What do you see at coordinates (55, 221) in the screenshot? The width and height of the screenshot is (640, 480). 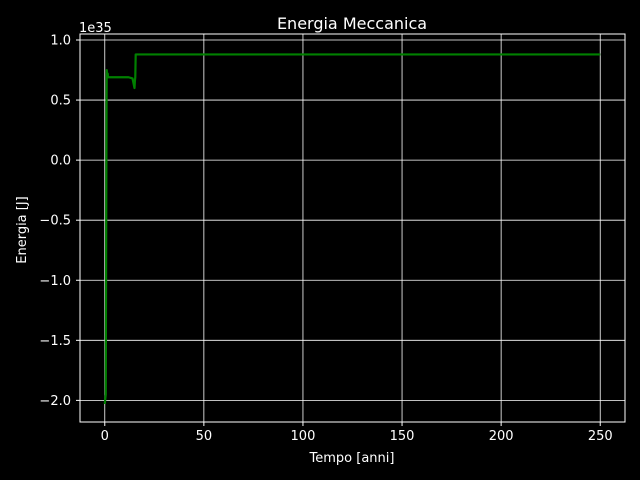 I see `y-tick-label: −0.5` at bounding box center [55, 221].